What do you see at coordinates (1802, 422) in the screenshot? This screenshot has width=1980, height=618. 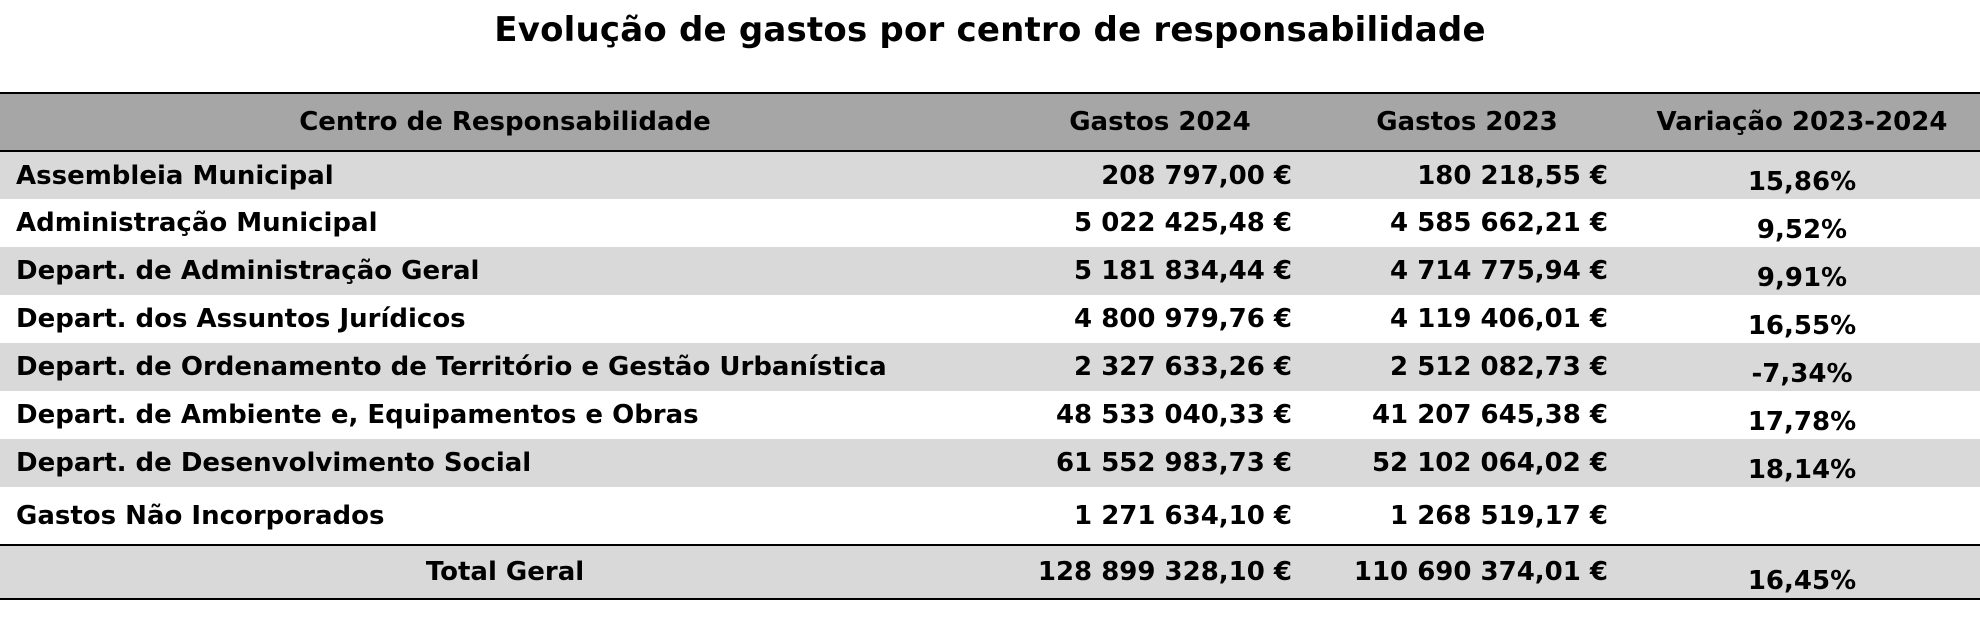 I see `row-variacao: 17,78%` at bounding box center [1802, 422].